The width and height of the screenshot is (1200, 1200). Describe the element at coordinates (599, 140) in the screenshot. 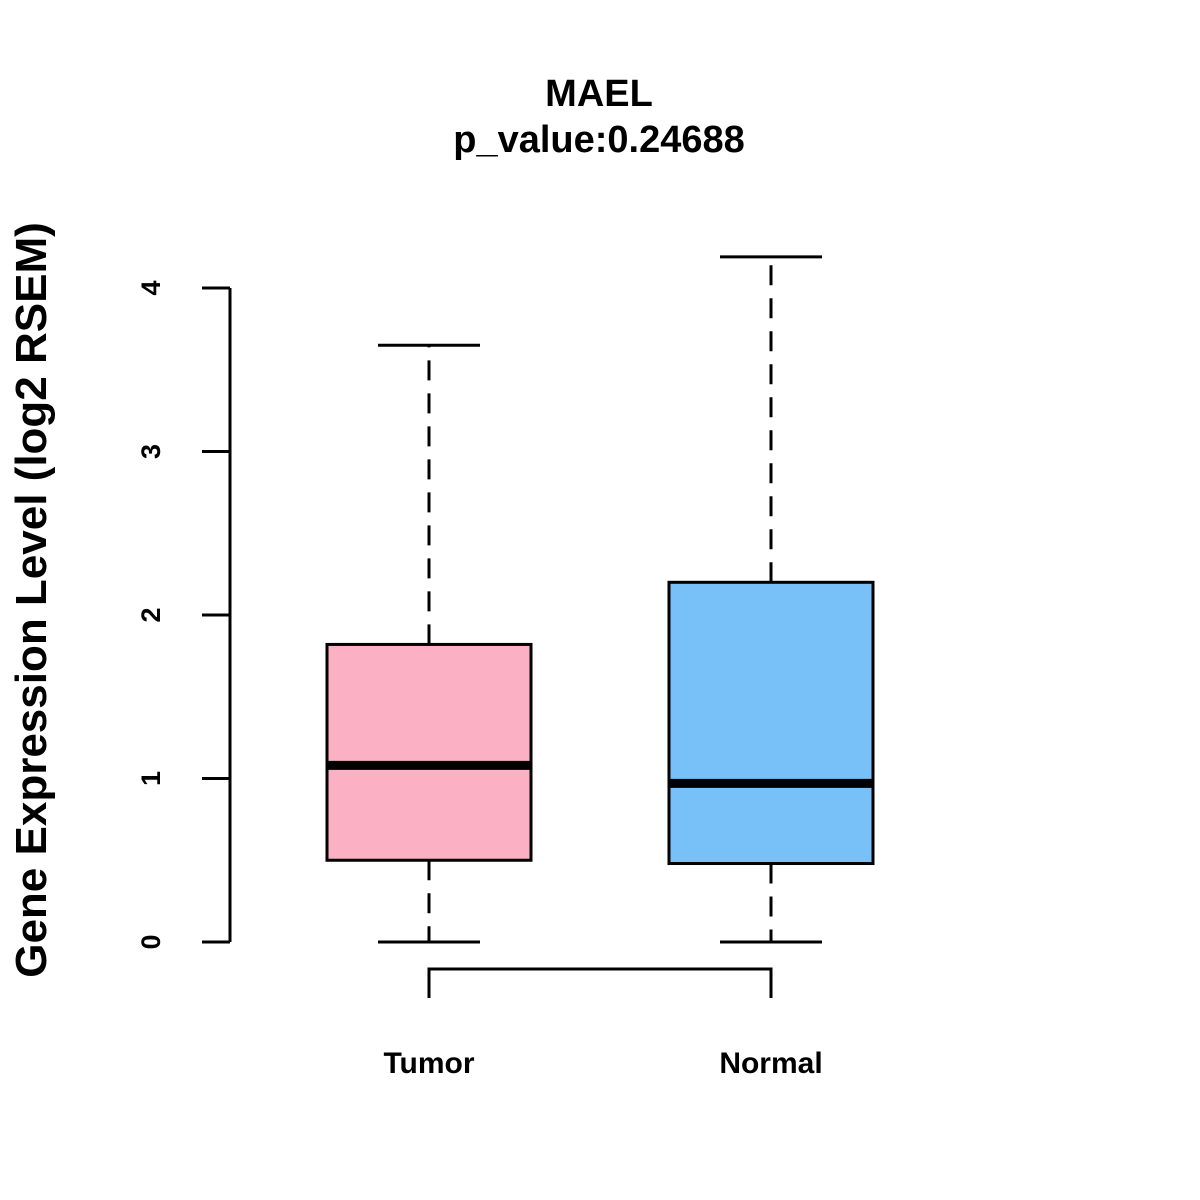

I see `chart-subtitle: p_value:0.24688` at that location.